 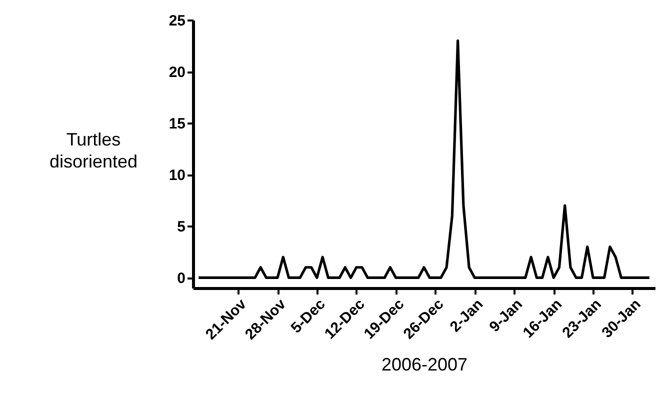 What do you see at coordinates (177, 73) in the screenshot?
I see `y-tick-label: 20` at bounding box center [177, 73].